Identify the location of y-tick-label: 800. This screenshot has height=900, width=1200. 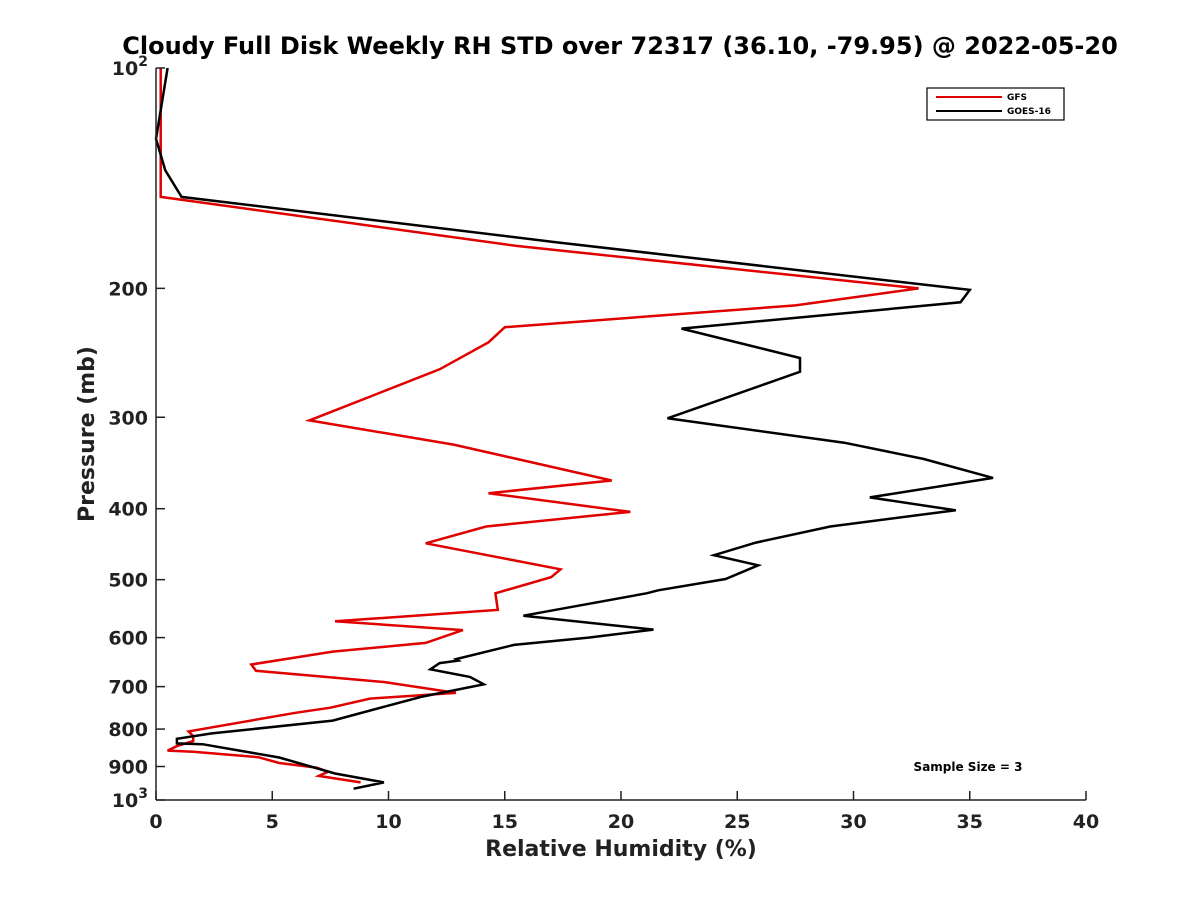
(128, 730).